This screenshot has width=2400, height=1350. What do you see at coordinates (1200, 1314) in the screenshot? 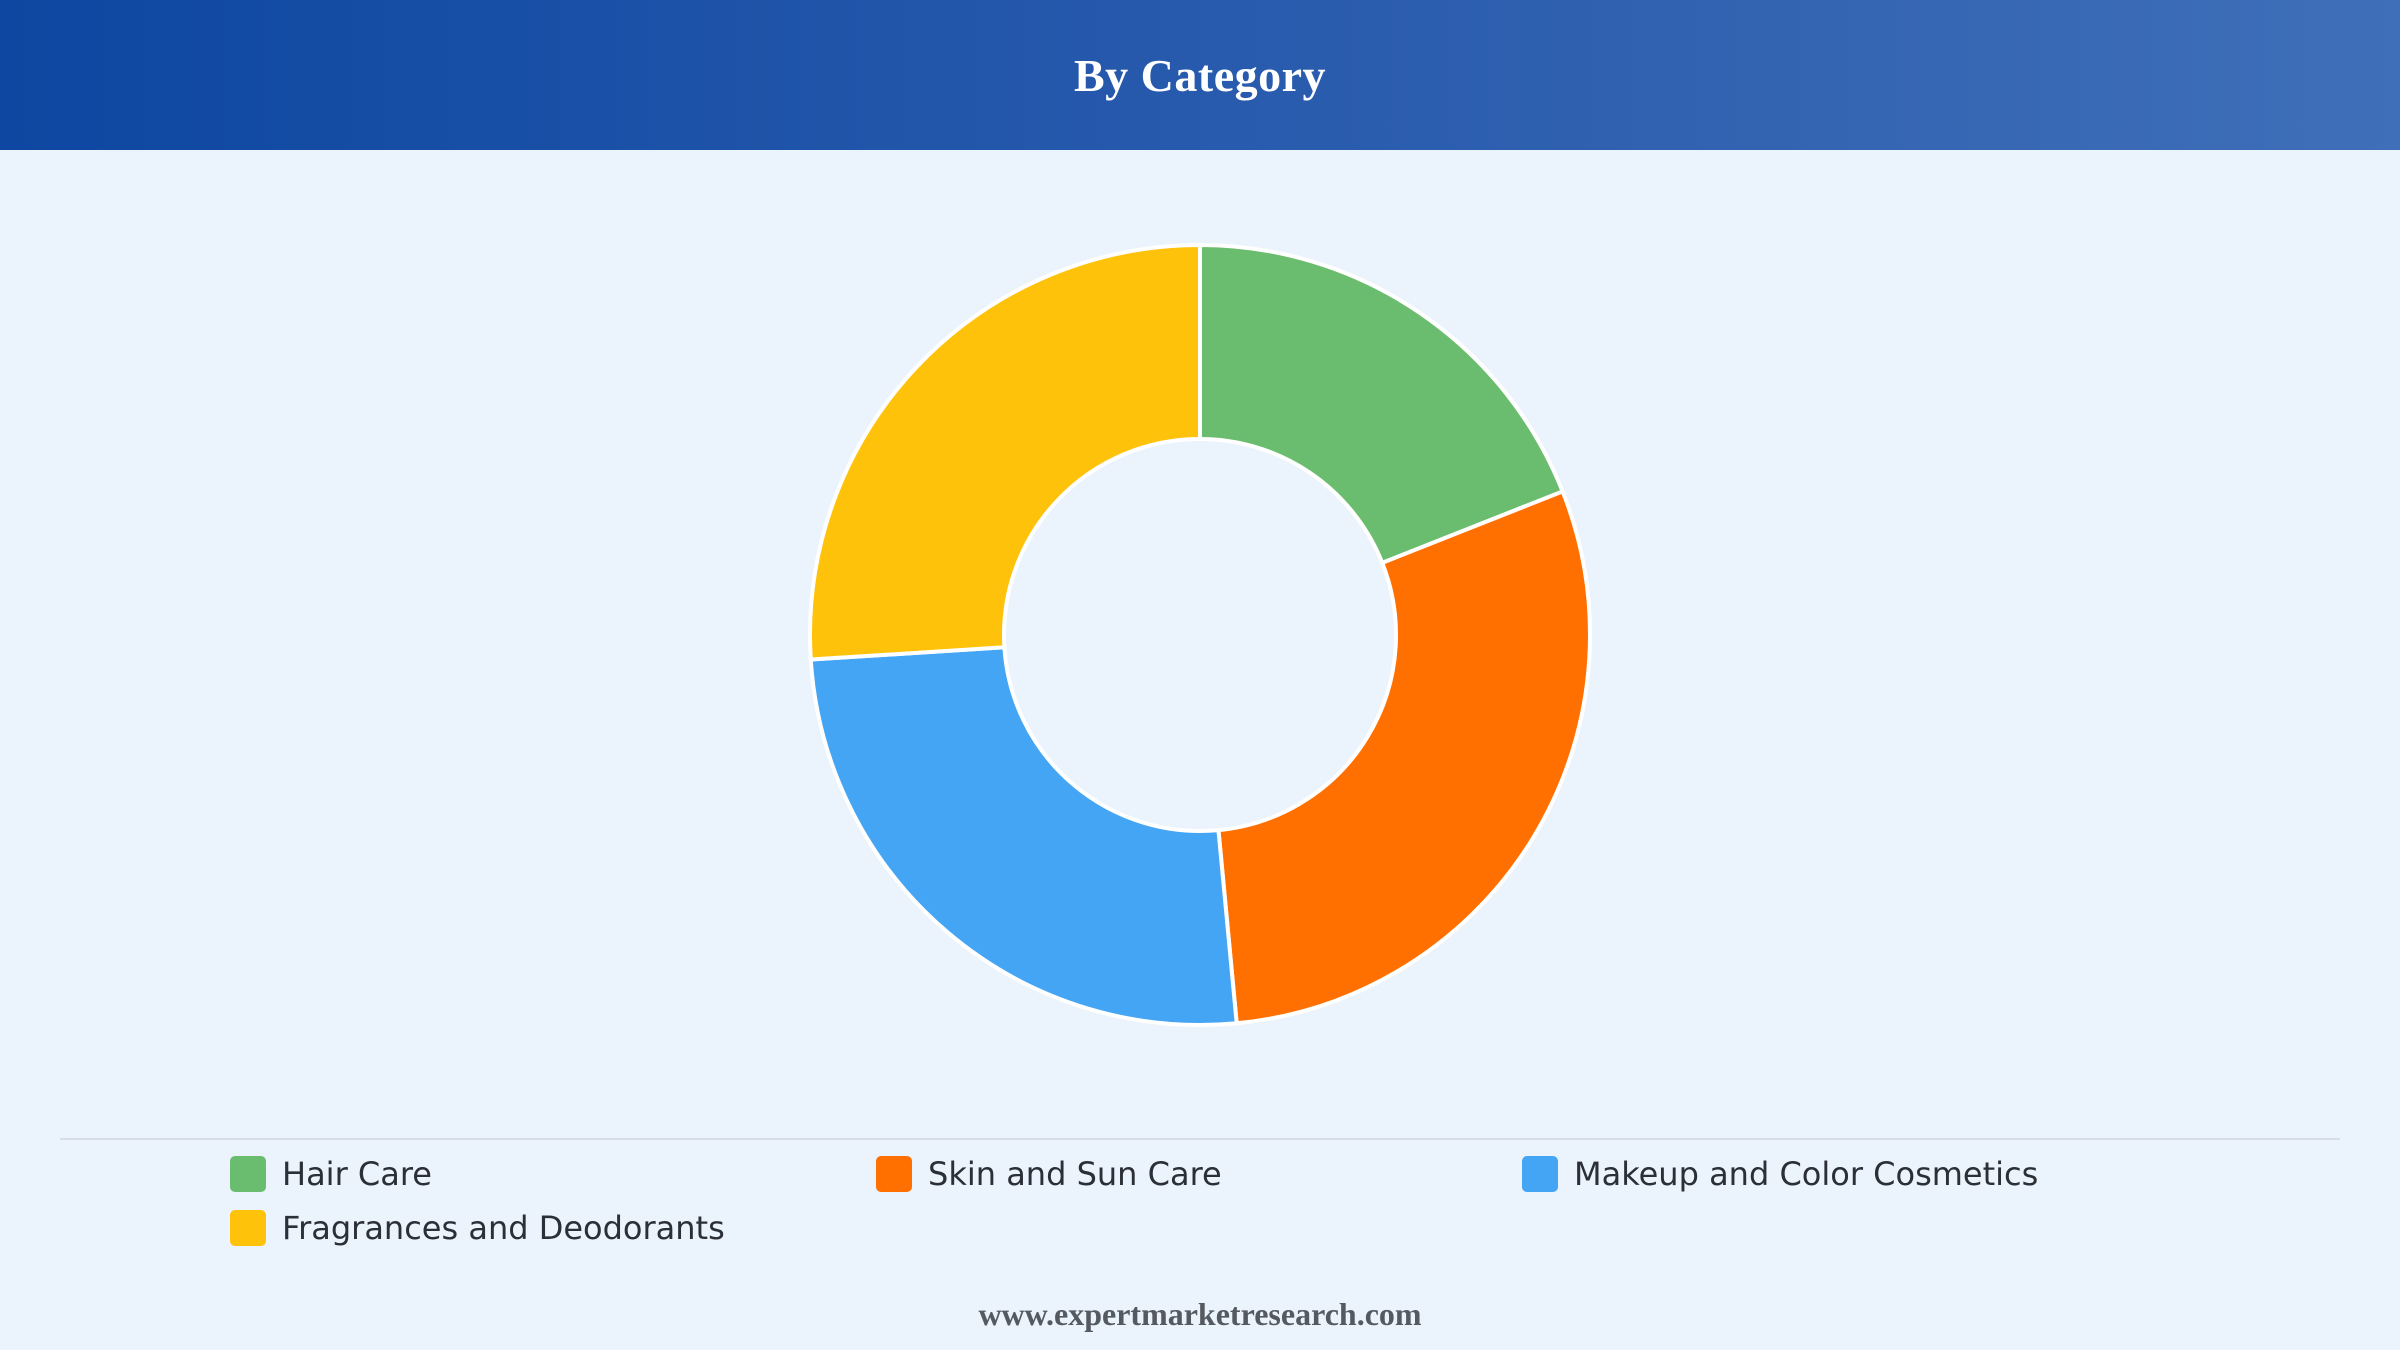
I see `source-url: www.expertmarketresearch.com` at bounding box center [1200, 1314].